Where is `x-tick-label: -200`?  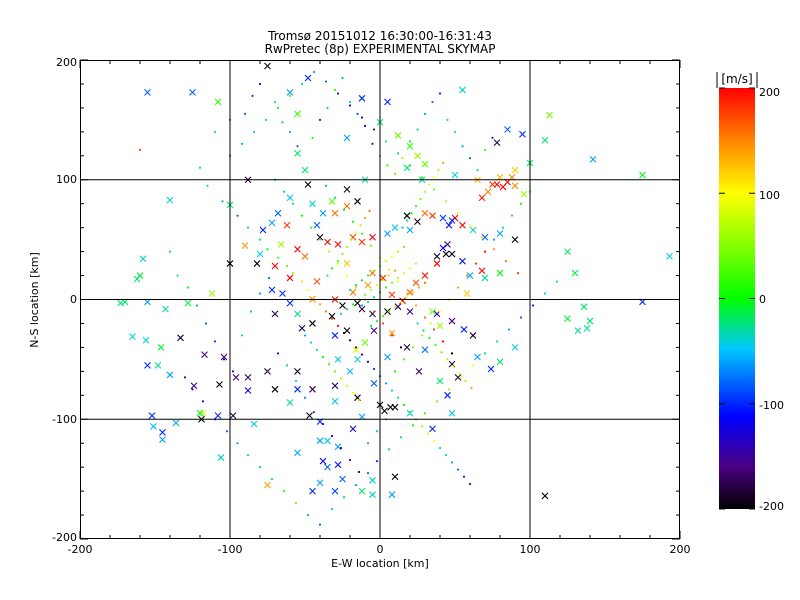
x-tick-label: -200 is located at coordinates (80, 549).